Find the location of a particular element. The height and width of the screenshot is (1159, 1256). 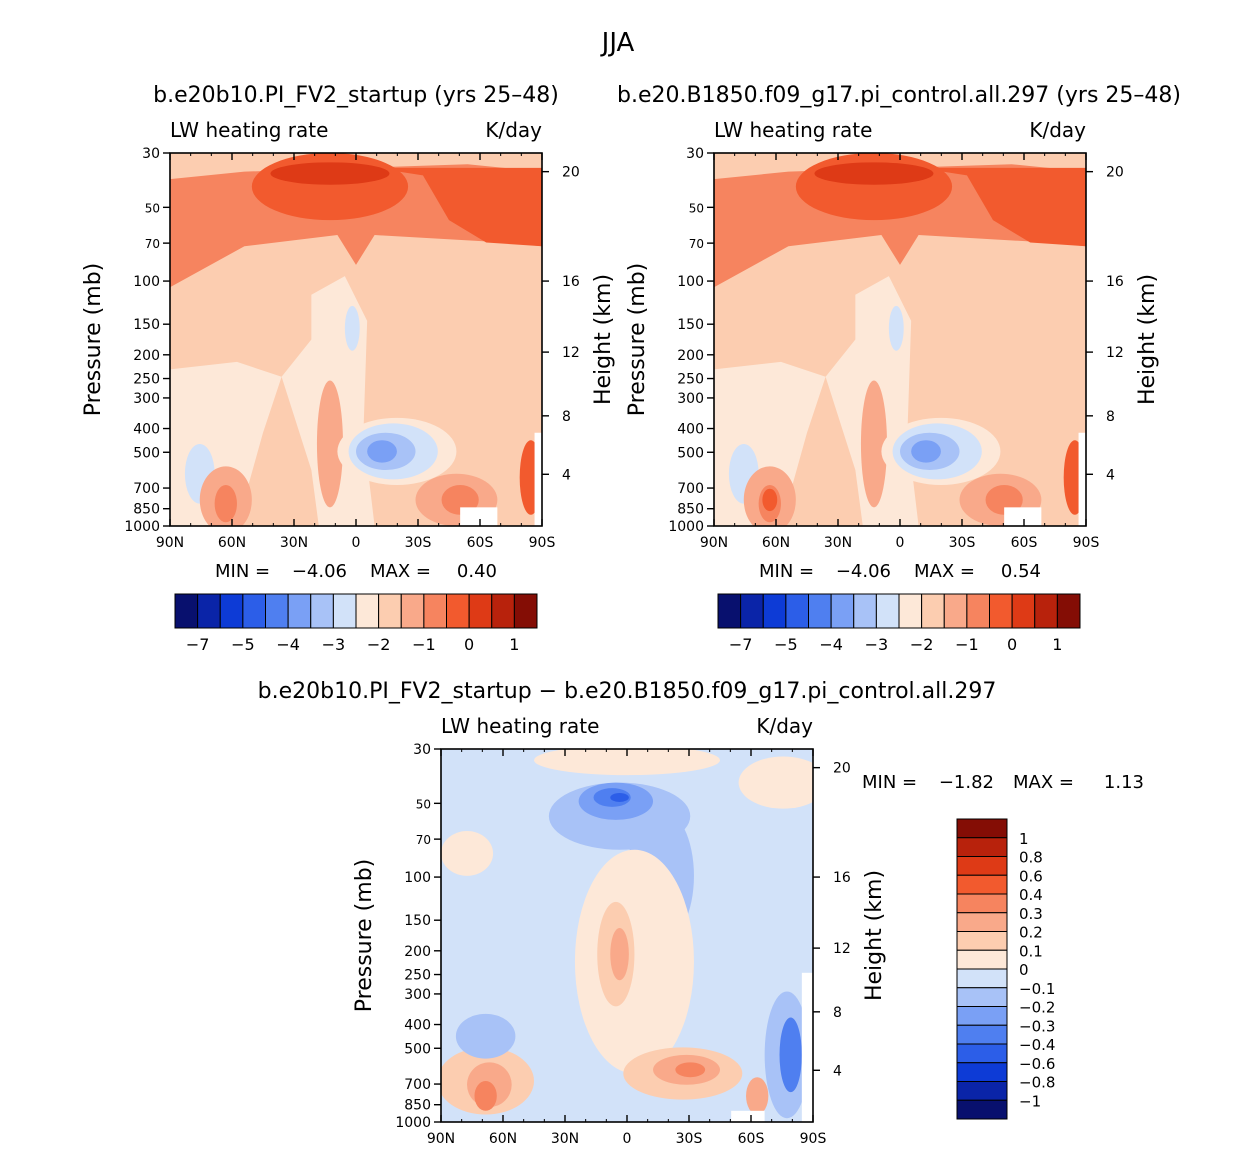

x-tick-label: 90S is located at coordinates (813, 1139).